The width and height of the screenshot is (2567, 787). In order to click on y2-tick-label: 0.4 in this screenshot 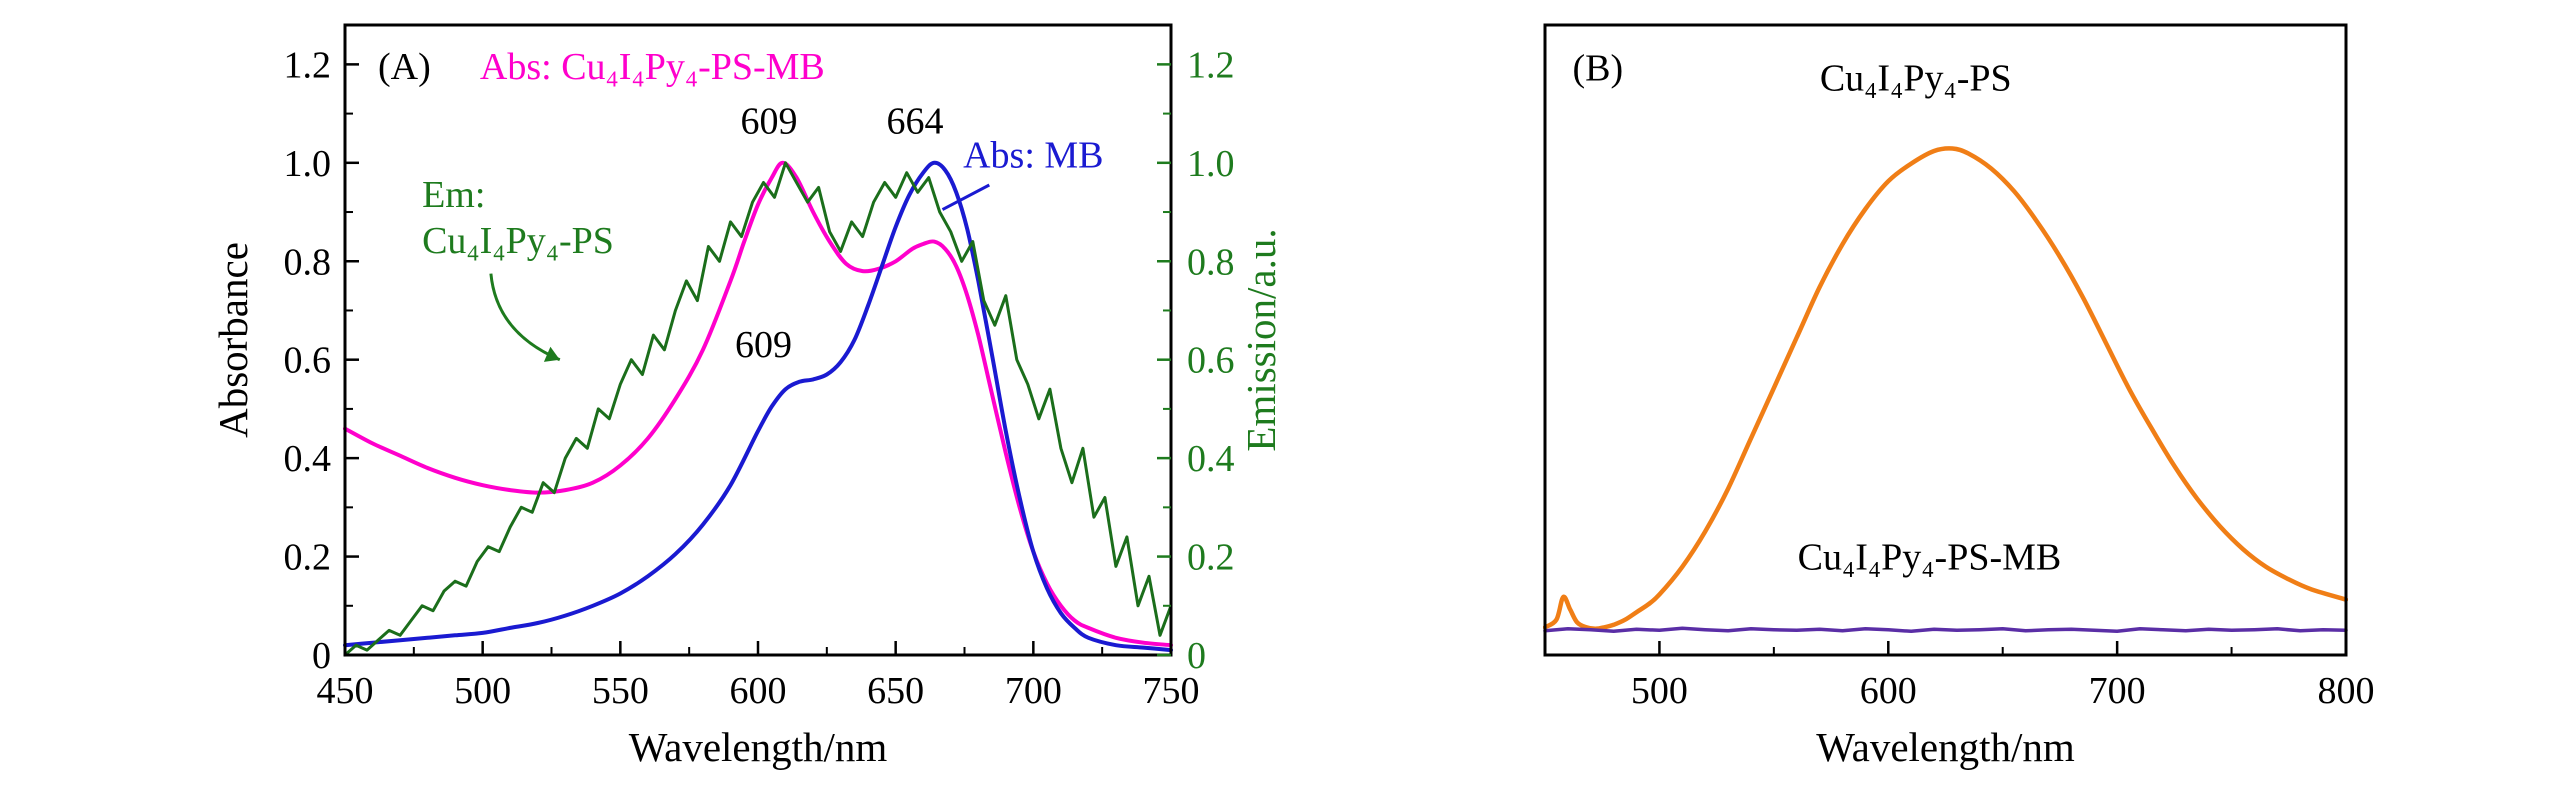, I will do `click(1211, 459)`.